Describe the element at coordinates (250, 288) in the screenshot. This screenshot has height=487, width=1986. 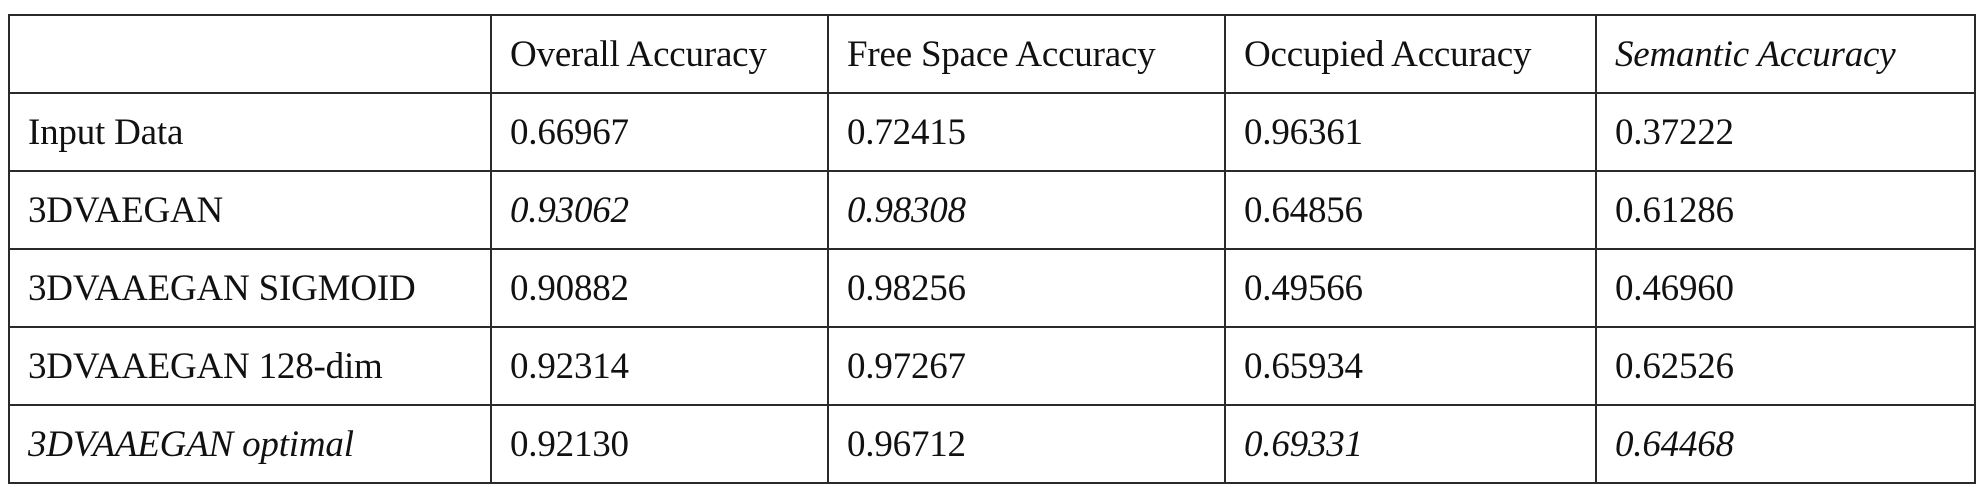
I see `row-label: 3DVAAEGAN SIGMOID` at that location.